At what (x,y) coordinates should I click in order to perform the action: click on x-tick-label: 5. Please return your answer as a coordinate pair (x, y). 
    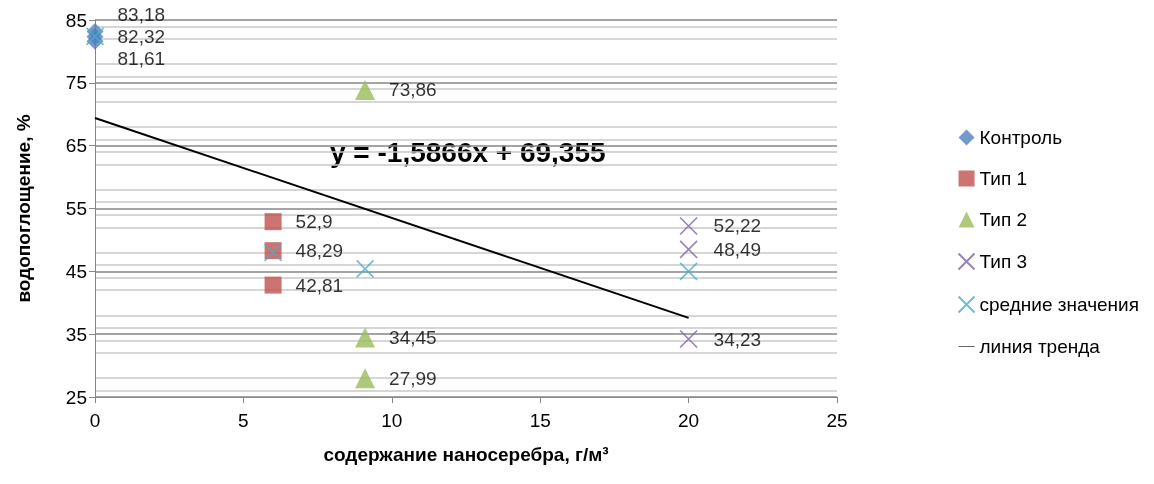
    Looking at the image, I should click on (243, 420).